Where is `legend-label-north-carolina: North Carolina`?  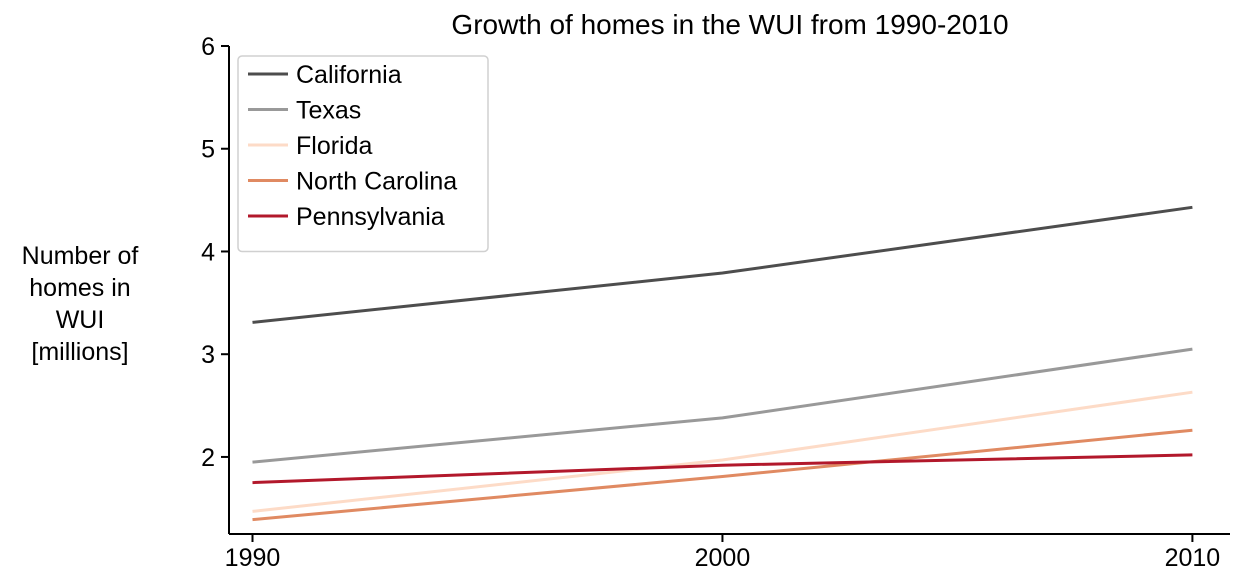 legend-label-north-carolina: North Carolina is located at coordinates (376, 182).